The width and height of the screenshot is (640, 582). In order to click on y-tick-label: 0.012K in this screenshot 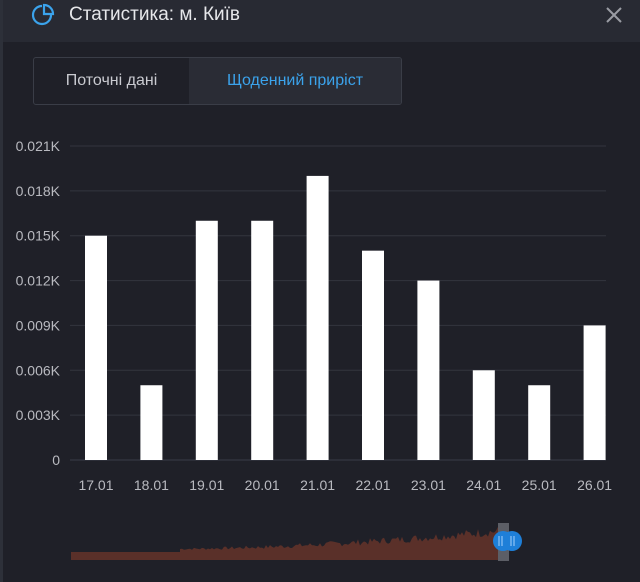, I will do `click(38, 281)`.